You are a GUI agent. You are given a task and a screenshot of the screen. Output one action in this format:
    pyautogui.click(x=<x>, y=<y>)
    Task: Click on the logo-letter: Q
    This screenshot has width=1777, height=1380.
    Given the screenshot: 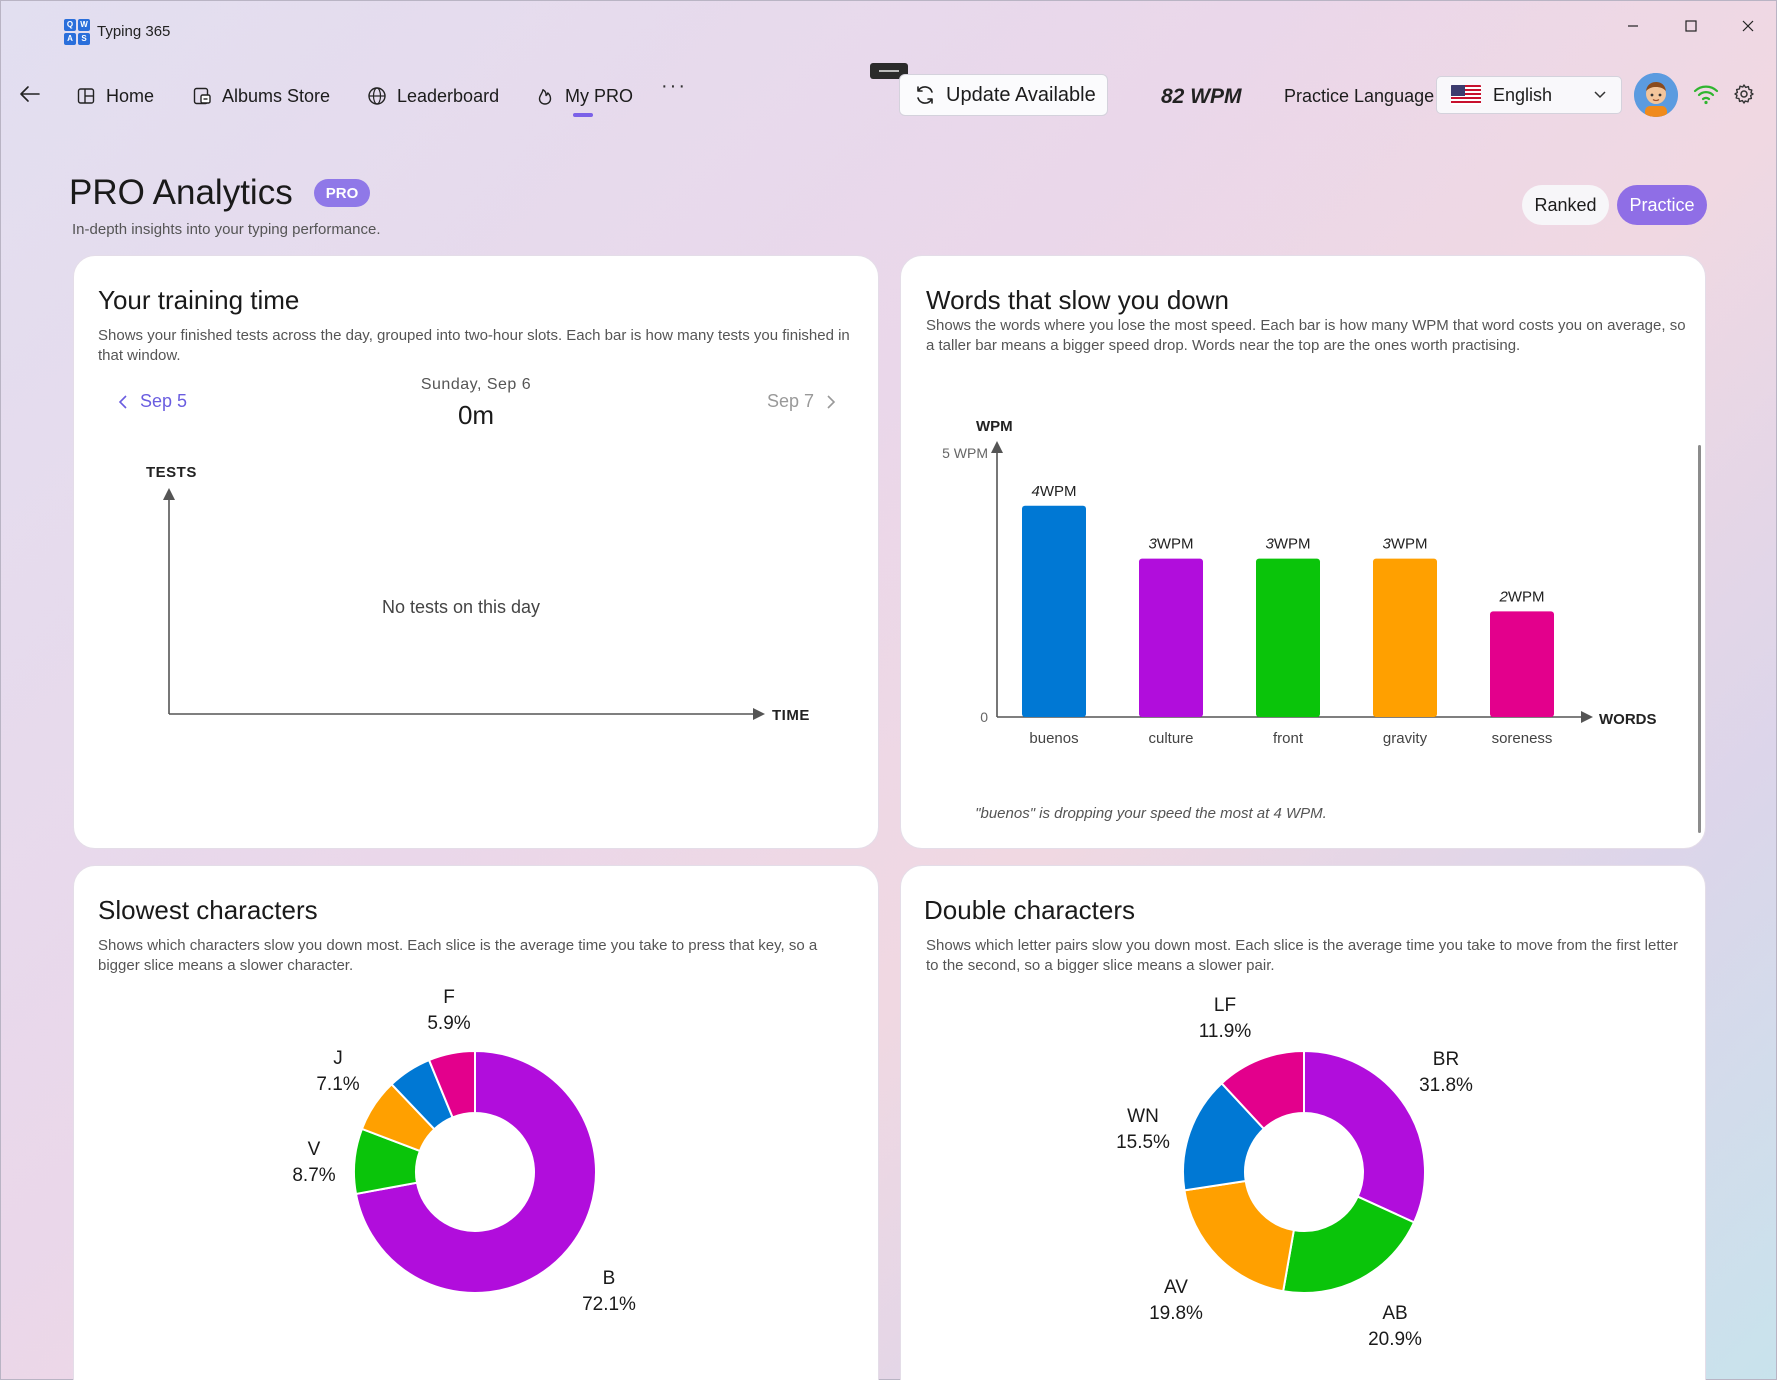 What is the action you would take?
    pyautogui.click(x=70, y=25)
    